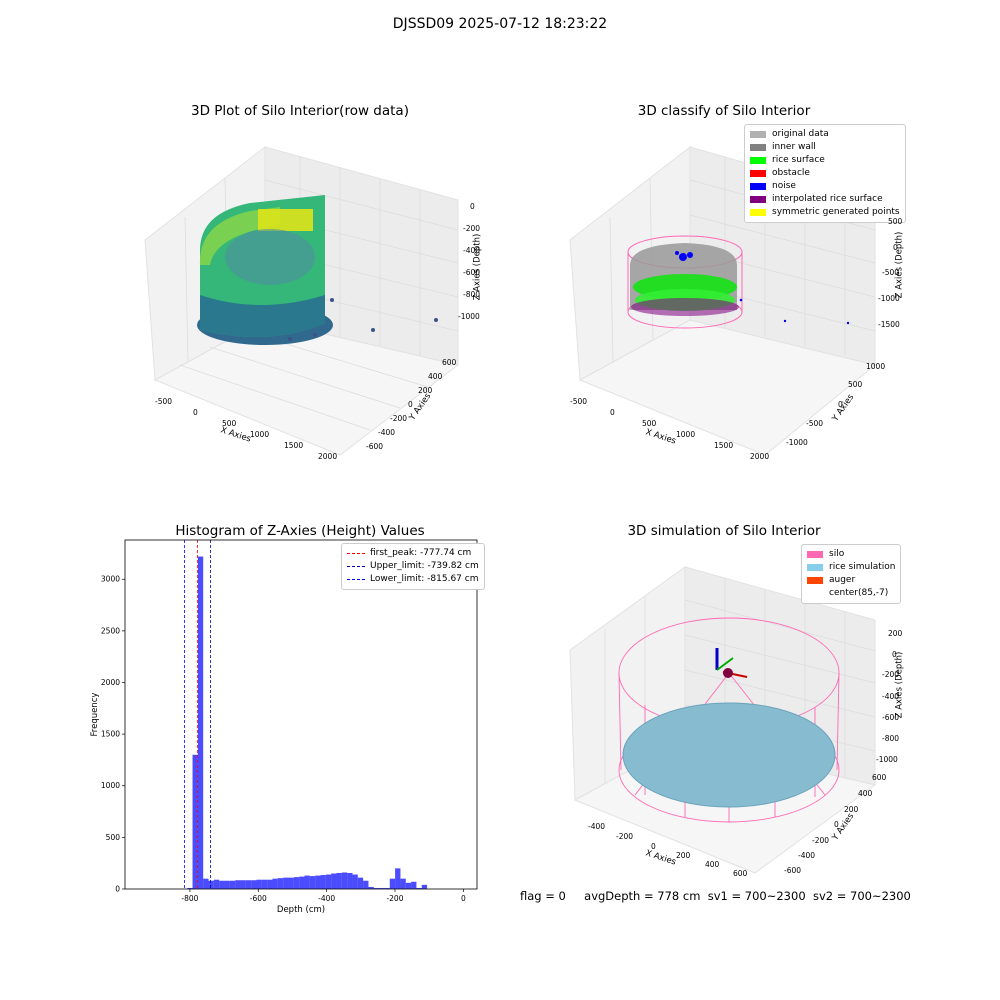  What do you see at coordinates (887, 759) in the screenshot?
I see `sim-ztick: -1000` at bounding box center [887, 759].